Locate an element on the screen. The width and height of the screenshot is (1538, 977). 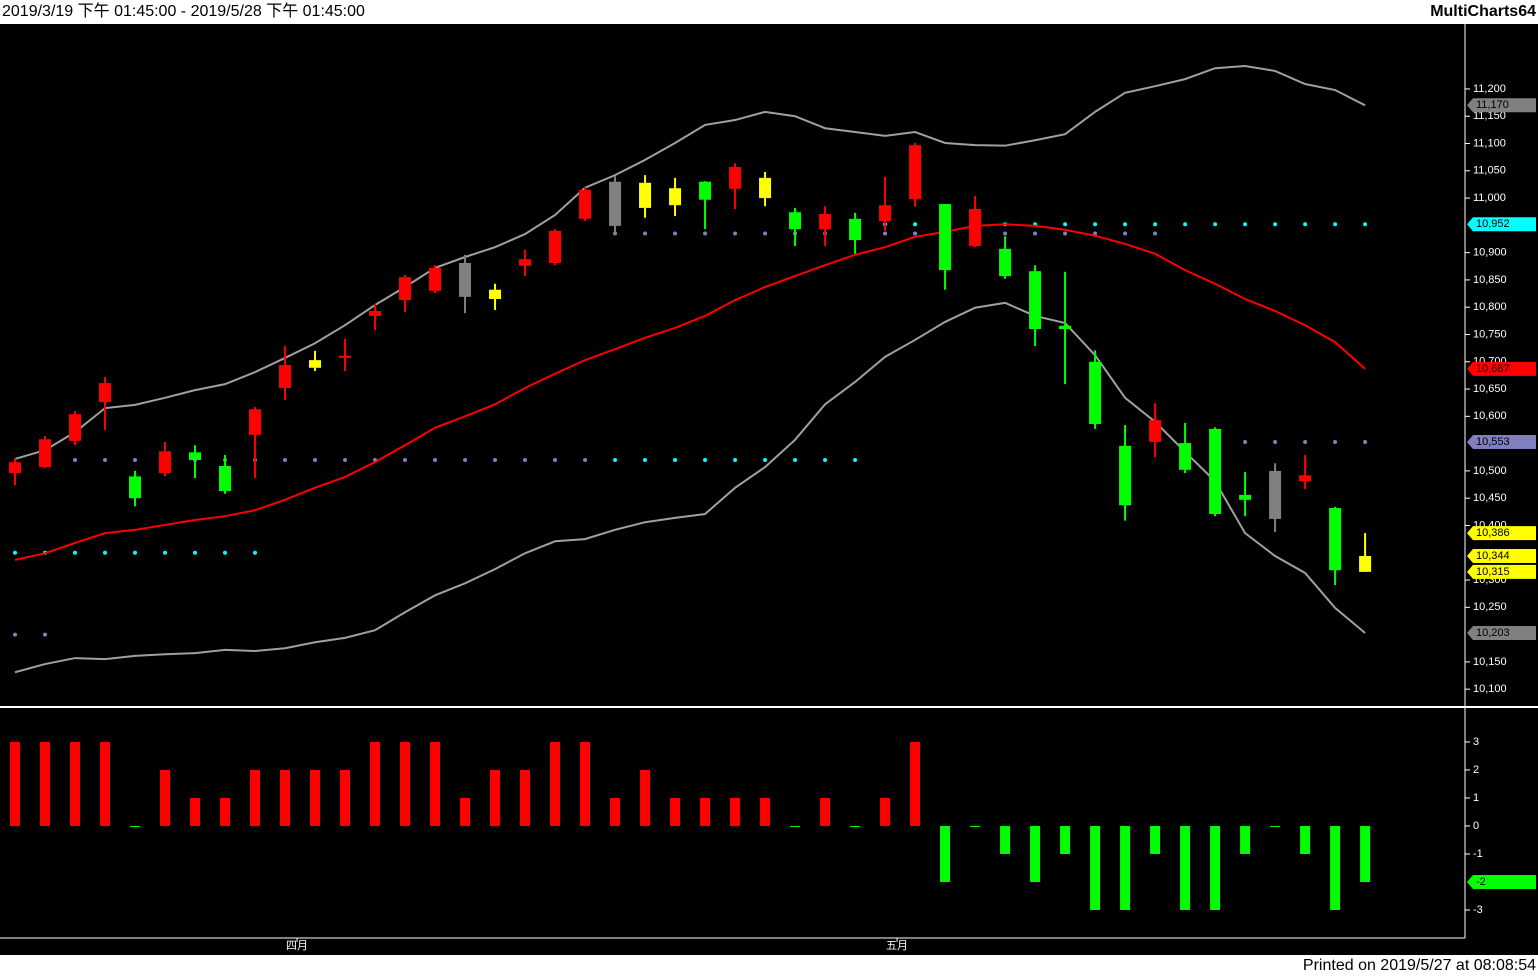
y-tick-label: 10,800 is located at coordinates (1490, 307).